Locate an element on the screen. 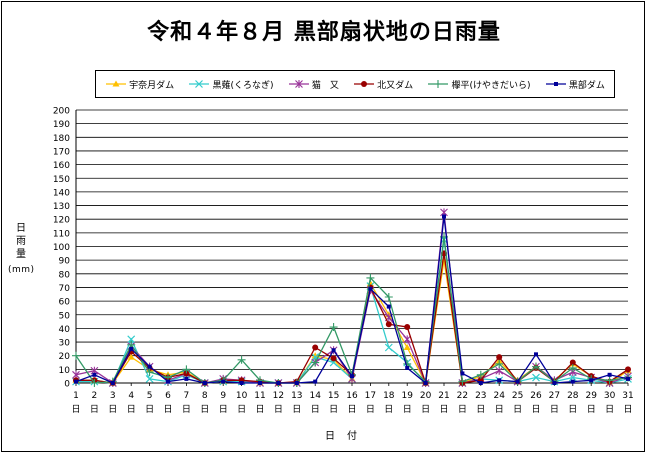 The height and width of the screenshot is (455, 648). legend-item: 宇奈月ダム is located at coordinates (139, 84).